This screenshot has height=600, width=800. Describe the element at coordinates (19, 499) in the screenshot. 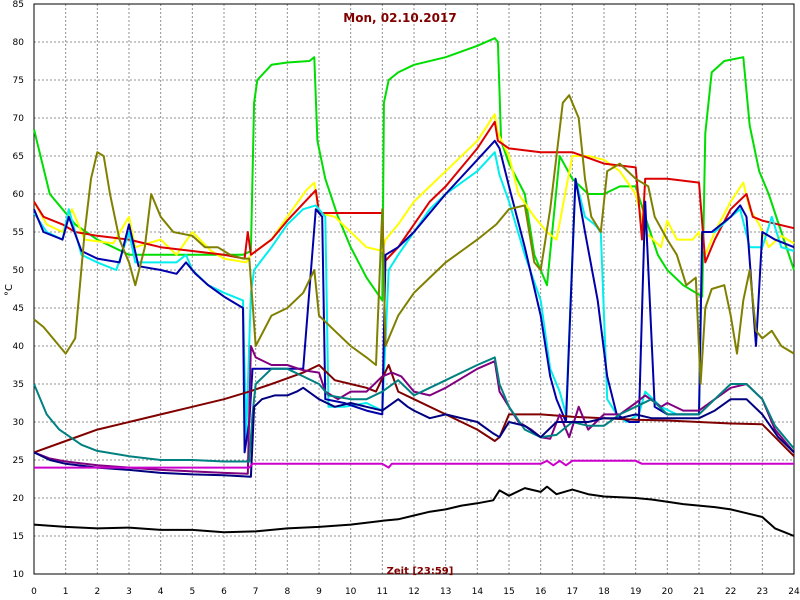

I see `y-tick-label: 20` at that location.